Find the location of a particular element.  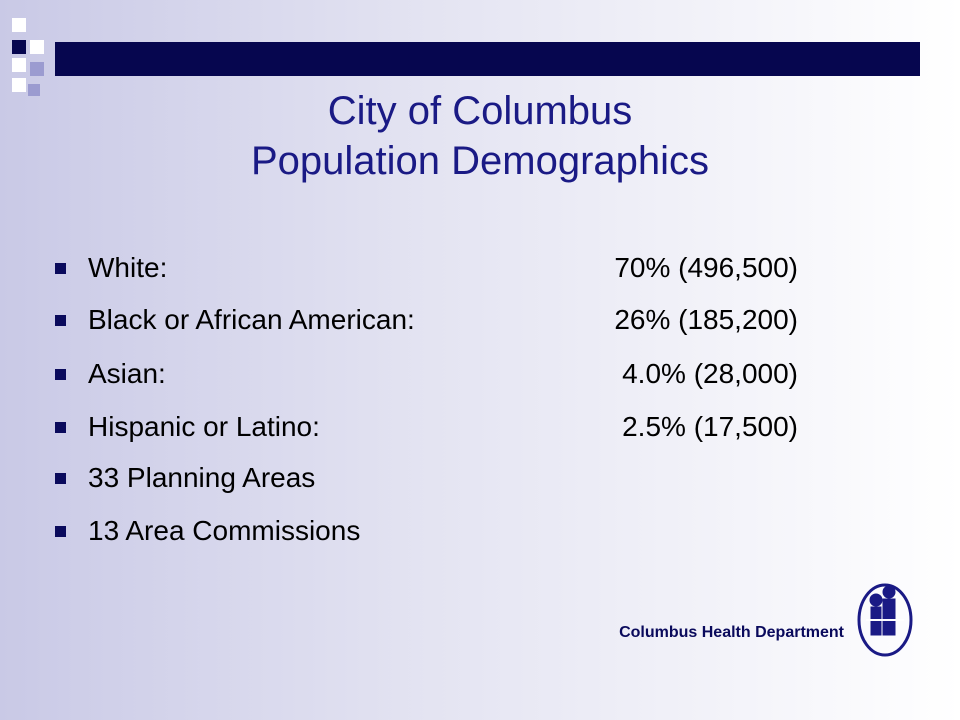

bullet-item: Hispanic or Latino: 2.5% (17,500) is located at coordinates (480, 427).